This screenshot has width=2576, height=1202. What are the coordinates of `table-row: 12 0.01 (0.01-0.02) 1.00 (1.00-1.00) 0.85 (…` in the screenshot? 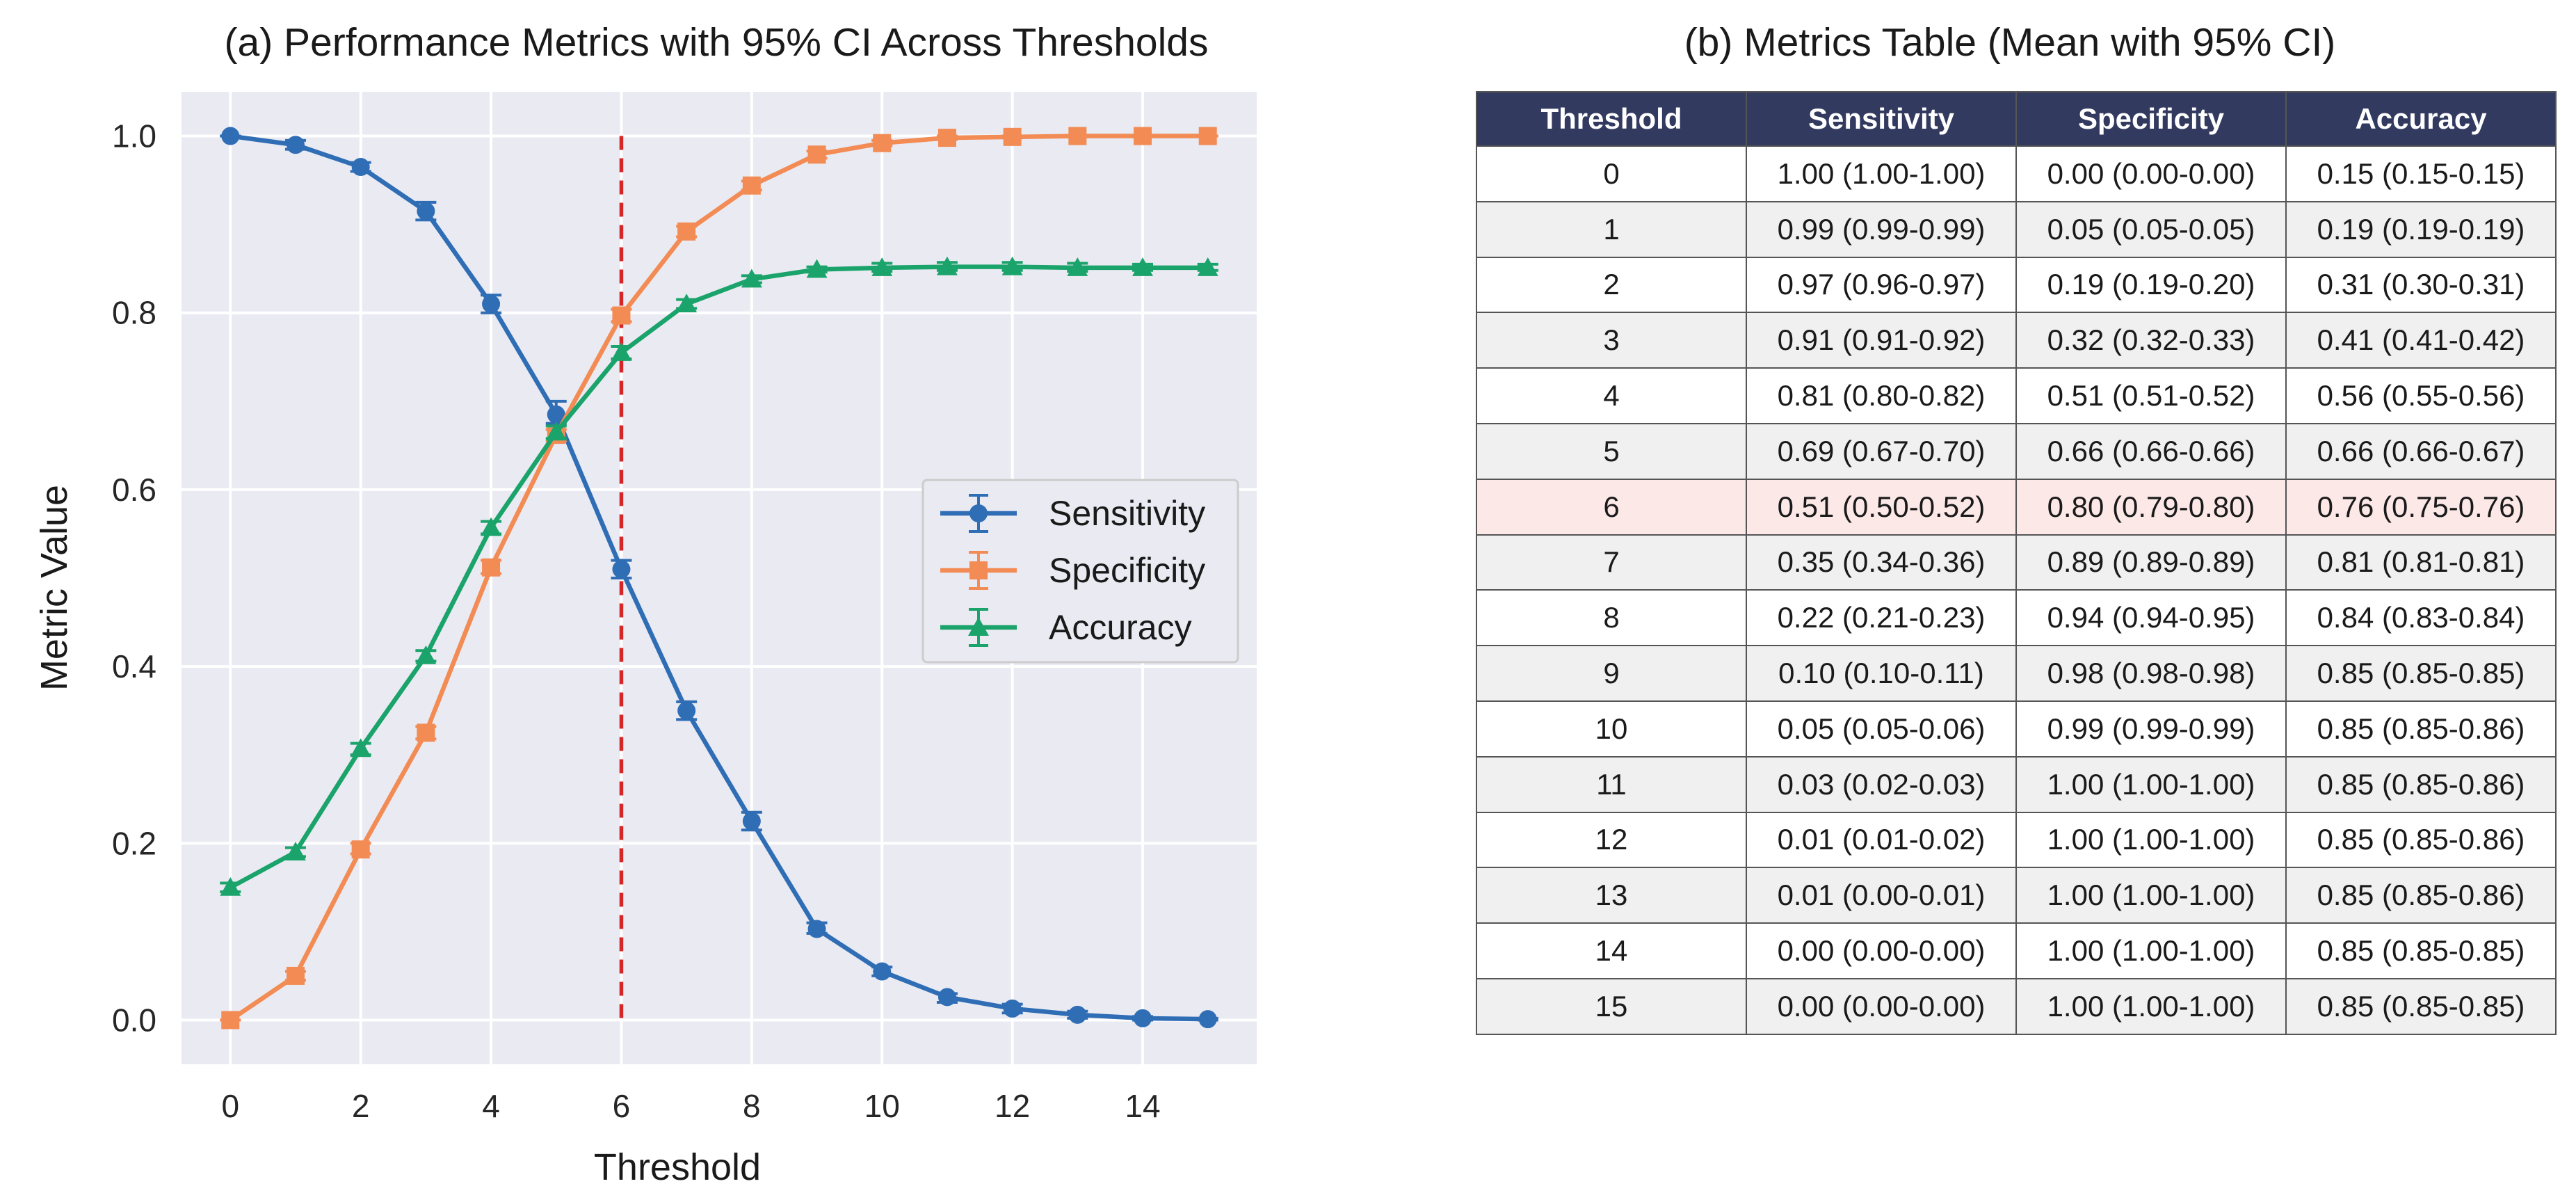 It's located at (2017, 840).